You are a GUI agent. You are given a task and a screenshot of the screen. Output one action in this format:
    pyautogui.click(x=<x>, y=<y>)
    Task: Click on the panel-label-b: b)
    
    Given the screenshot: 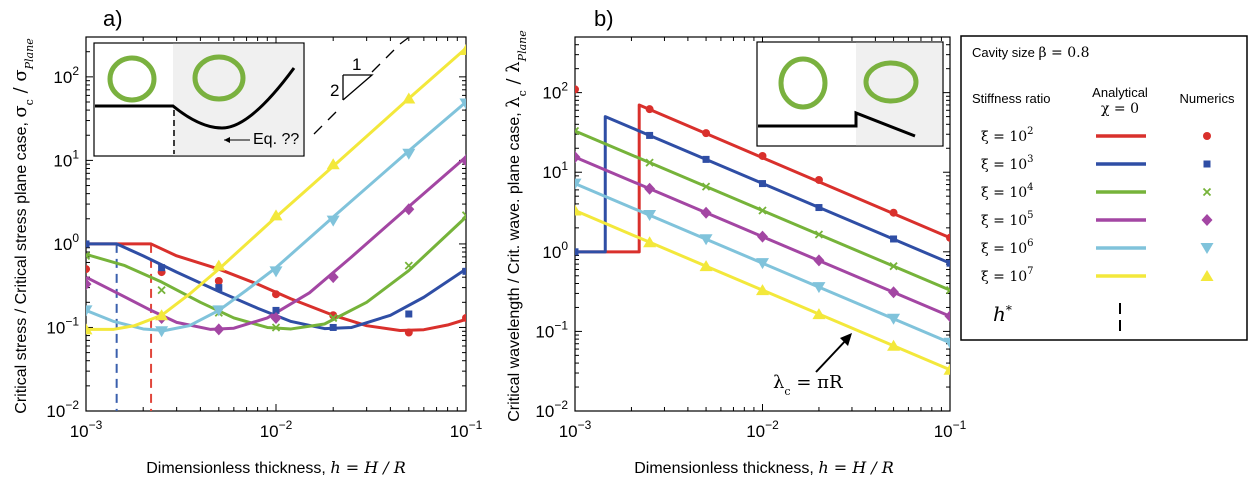 What is the action you would take?
    pyautogui.click(x=604, y=18)
    